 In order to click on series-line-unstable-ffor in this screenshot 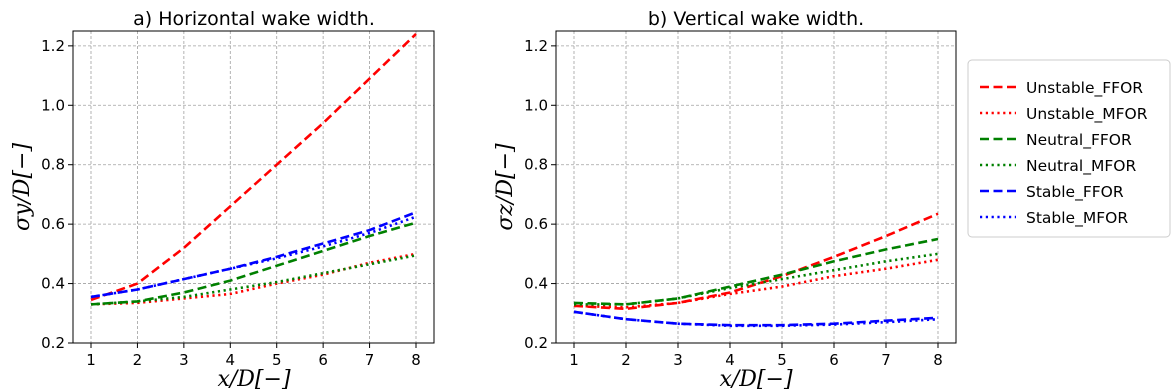, I will do `click(756, 261)`.